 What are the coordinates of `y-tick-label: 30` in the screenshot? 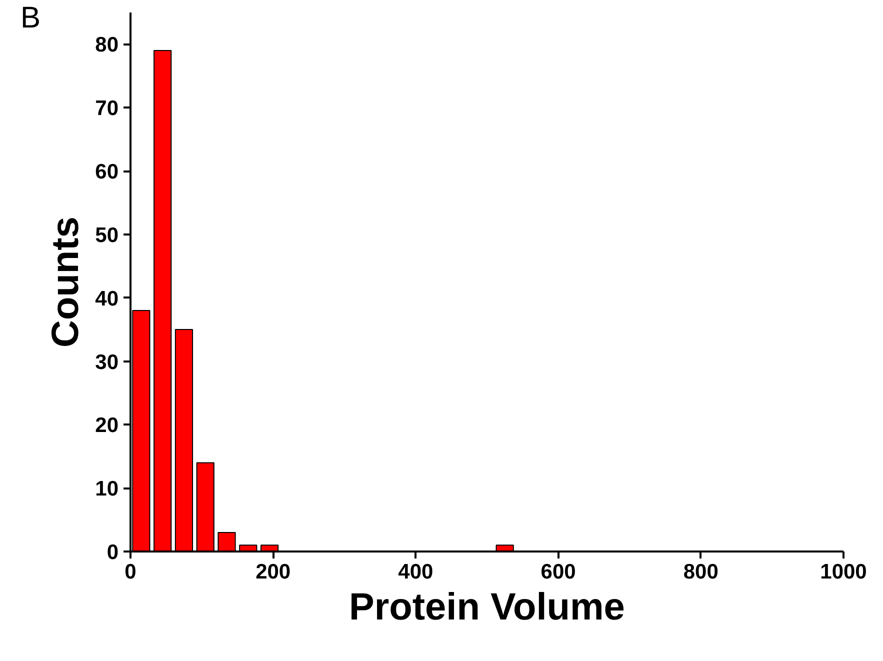 It's located at (106, 362).